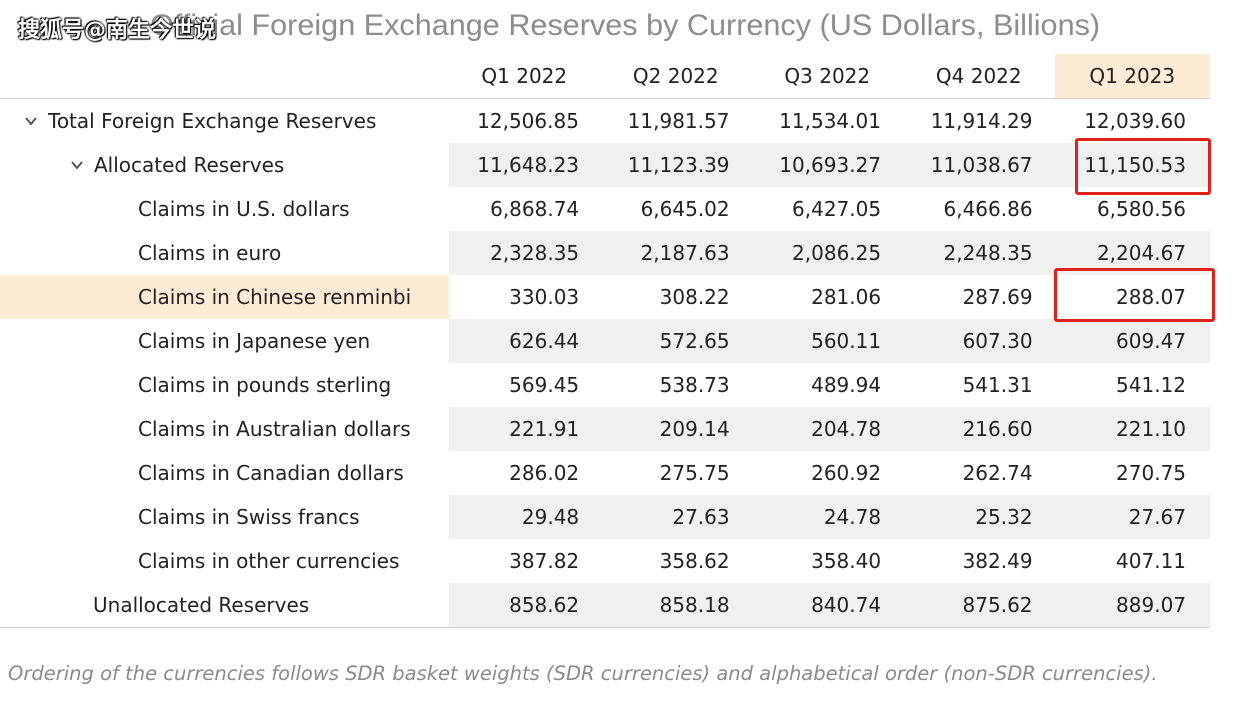 Image resolution: width=1256 pixels, height=713 pixels. What do you see at coordinates (1132, 341) in the screenshot?
I see `cell: 609.47` at bounding box center [1132, 341].